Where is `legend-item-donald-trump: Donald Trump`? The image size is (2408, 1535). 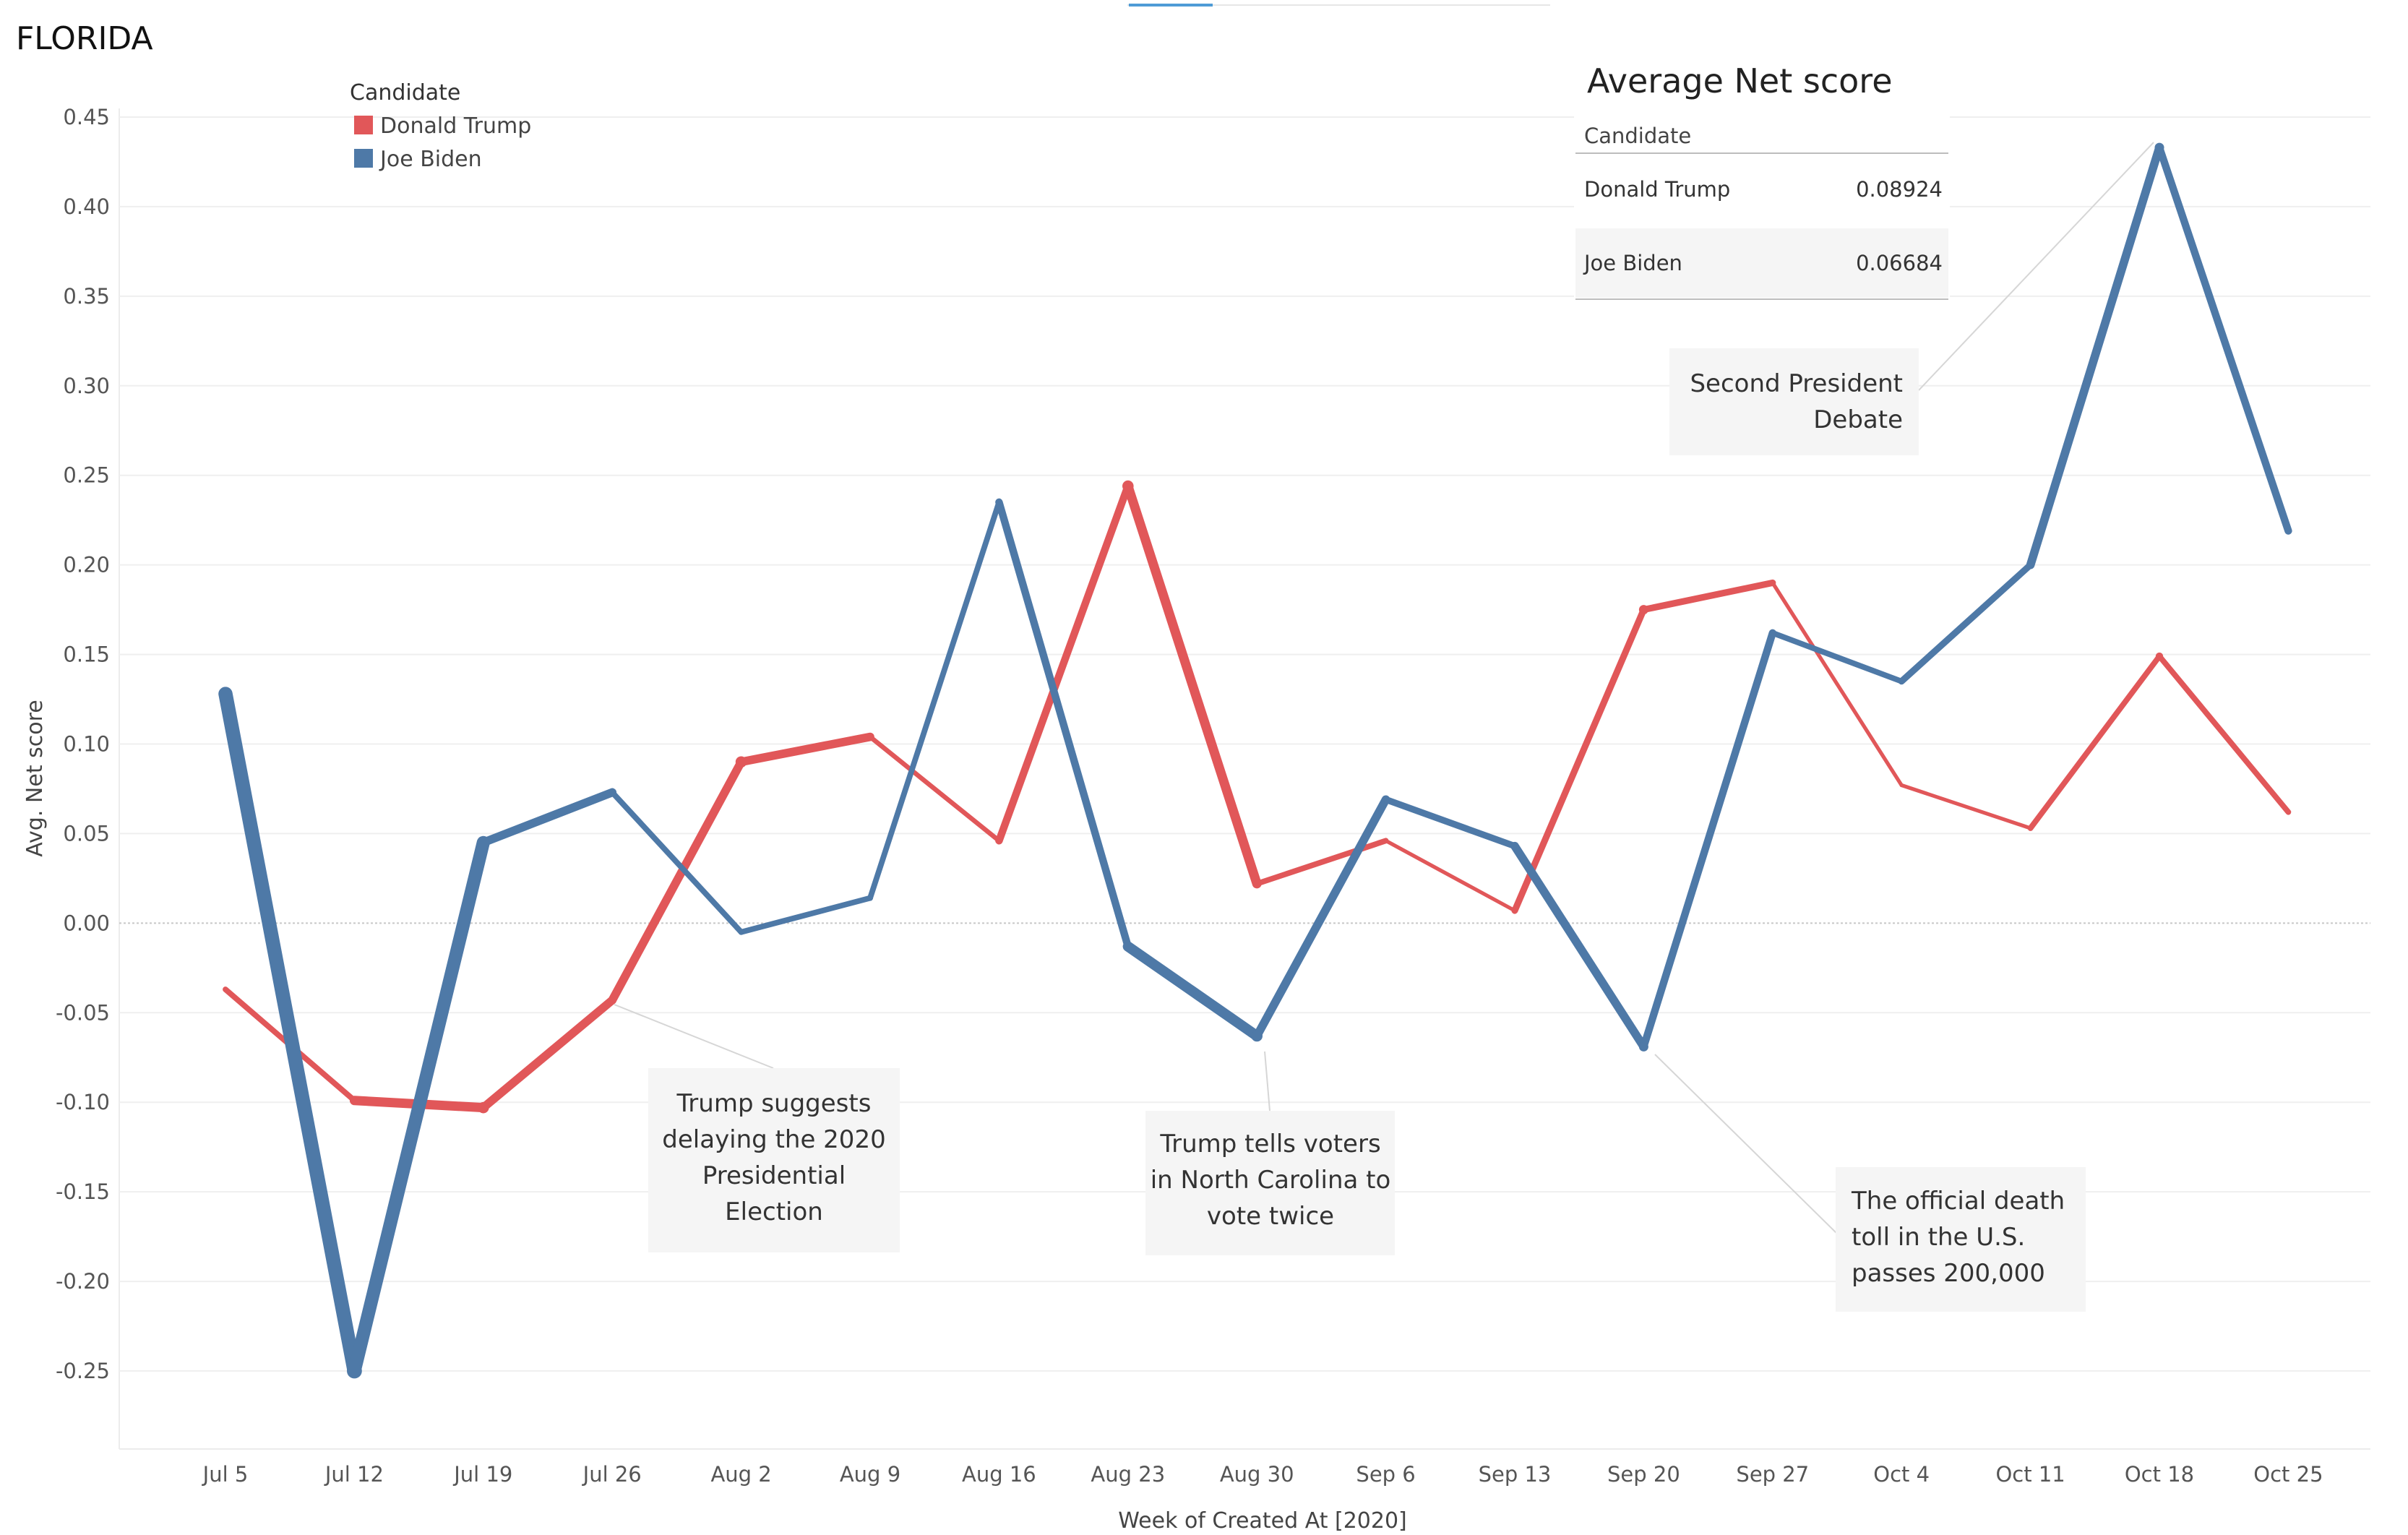 legend-item-donald-trump: Donald Trump is located at coordinates (442, 126).